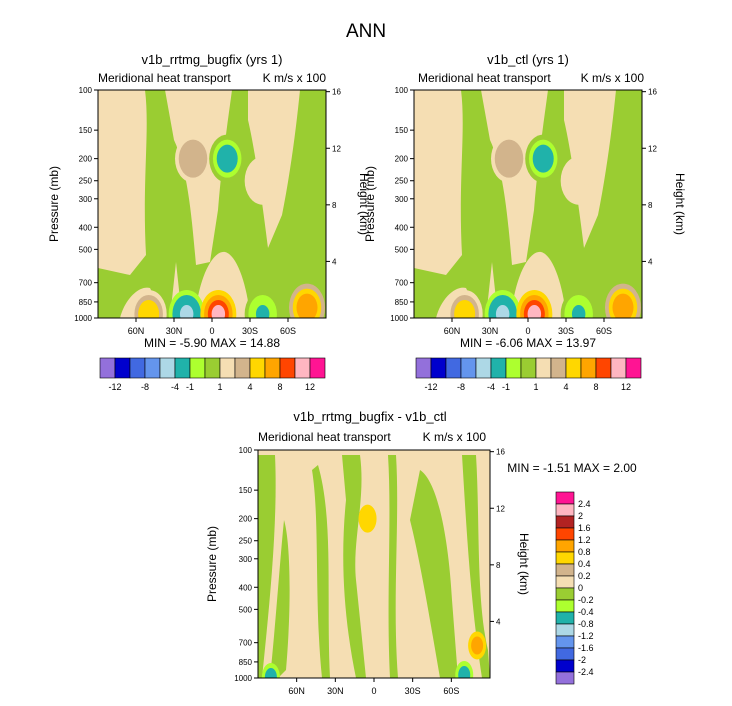 The image size is (732, 706). Describe the element at coordinates (650, 205) in the screenshot. I see `y-right-tick-label: 8` at that location.